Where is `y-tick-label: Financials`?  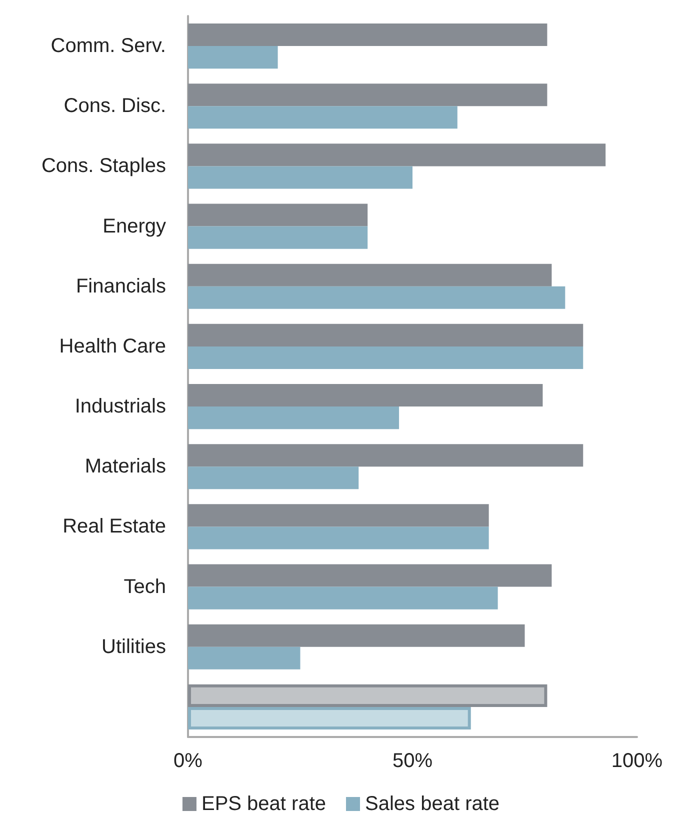
y-tick-label: Financials is located at coordinates (121, 286).